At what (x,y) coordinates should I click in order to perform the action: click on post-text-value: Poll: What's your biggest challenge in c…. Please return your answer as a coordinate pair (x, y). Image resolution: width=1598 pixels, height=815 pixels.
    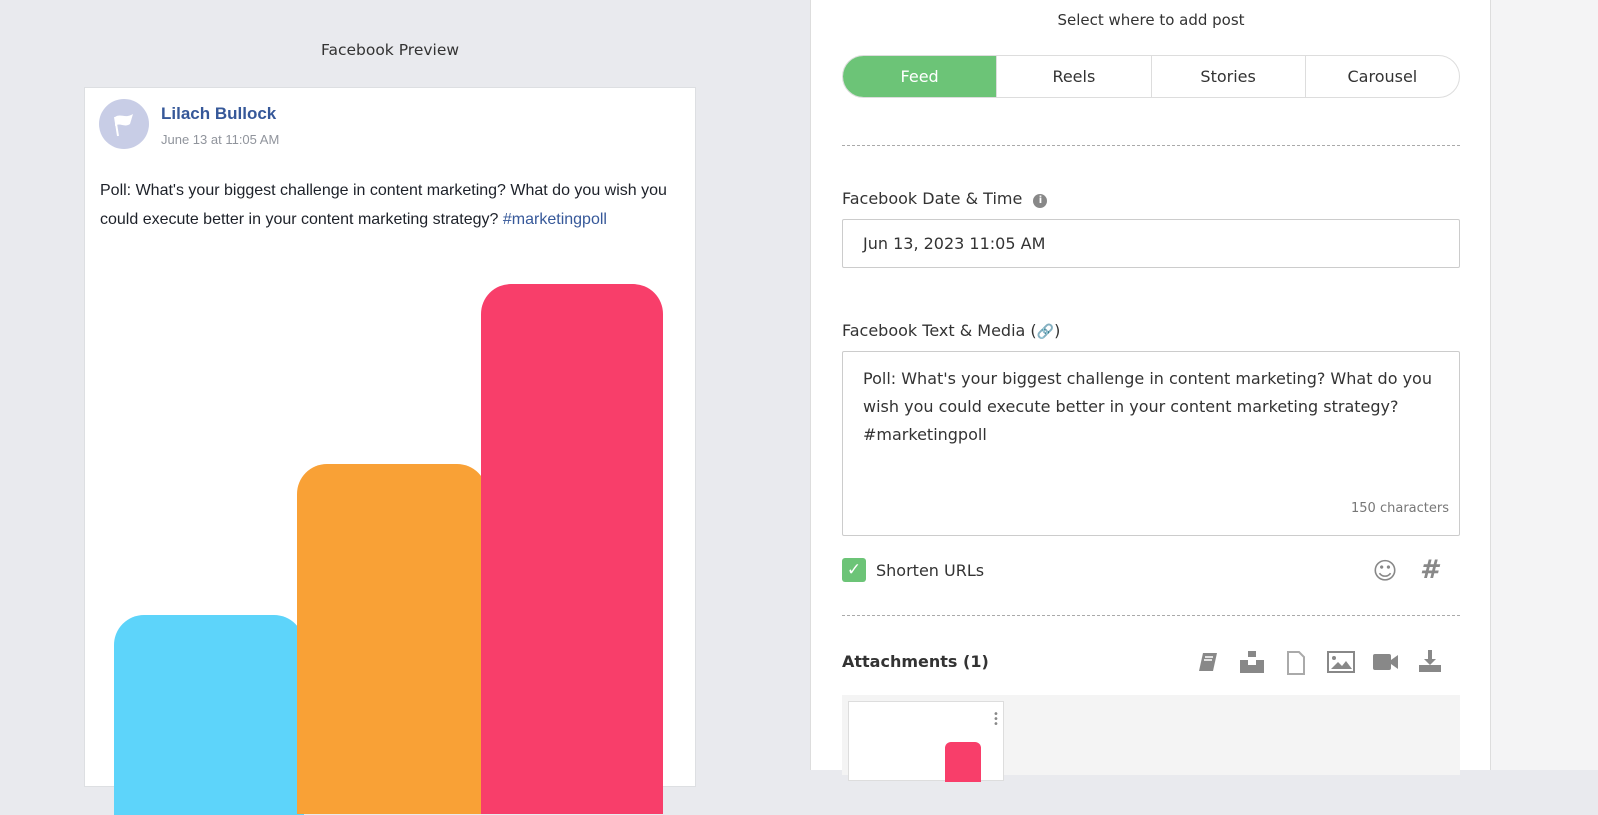
    Looking at the image, I should click on (1147, 406).